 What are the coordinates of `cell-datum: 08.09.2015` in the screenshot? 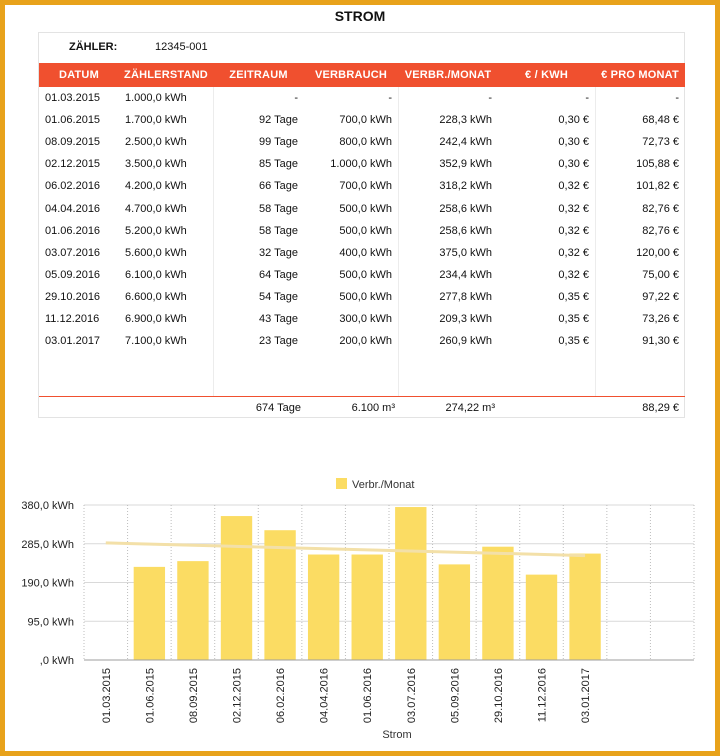 It's located at (73, 142).